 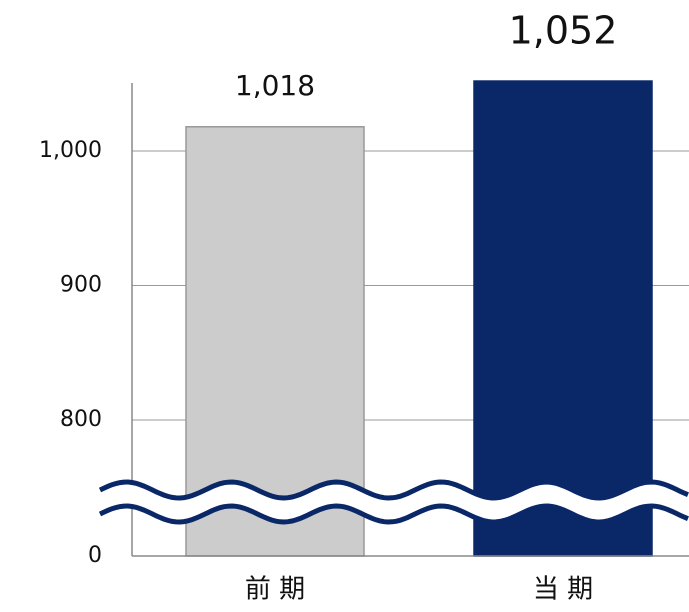 What do you see at coordinates (81, 419) in the screenshot?
I see `y-tick-label: 800` at bounding box center [81, 419].